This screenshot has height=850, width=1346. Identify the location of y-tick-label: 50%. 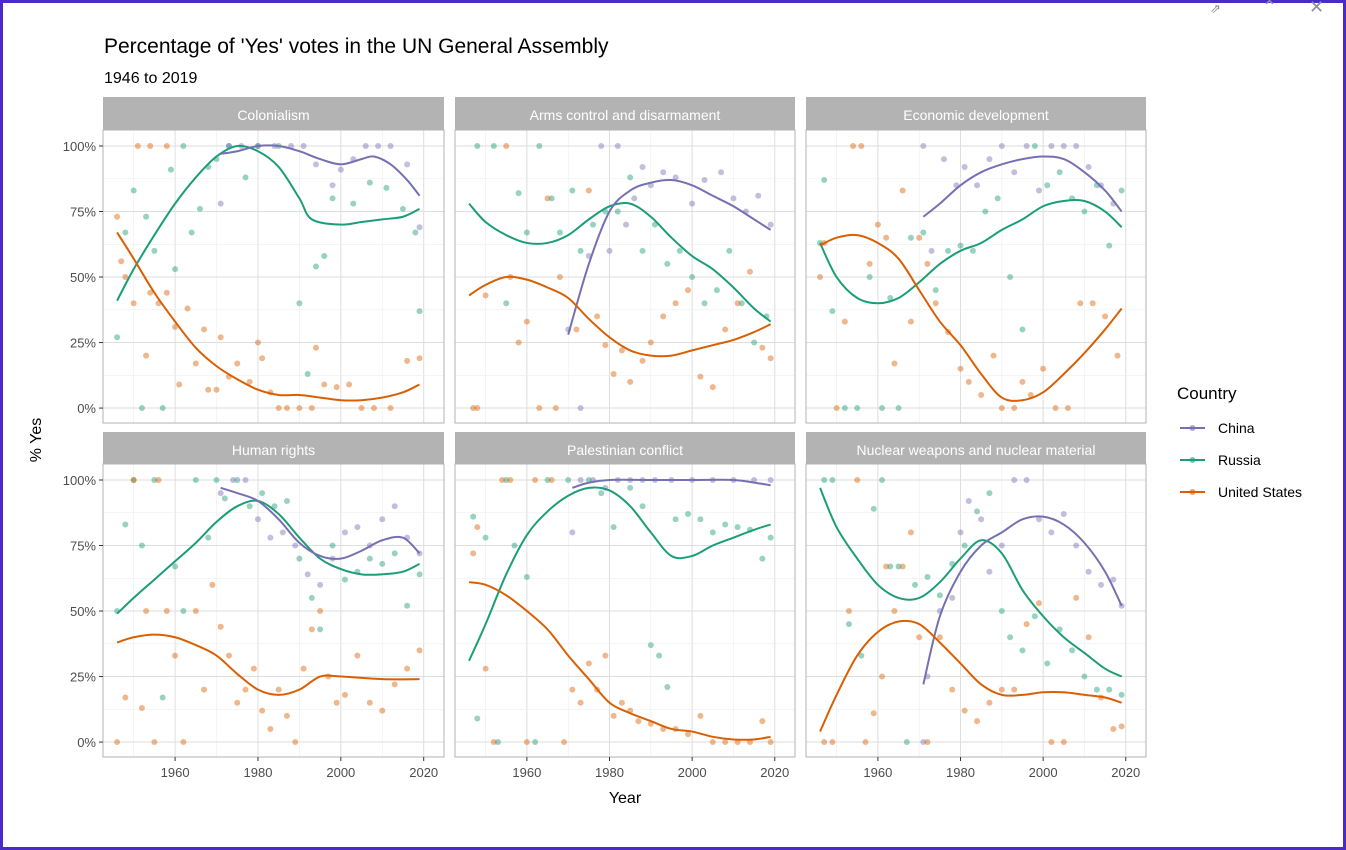
(83, 611).